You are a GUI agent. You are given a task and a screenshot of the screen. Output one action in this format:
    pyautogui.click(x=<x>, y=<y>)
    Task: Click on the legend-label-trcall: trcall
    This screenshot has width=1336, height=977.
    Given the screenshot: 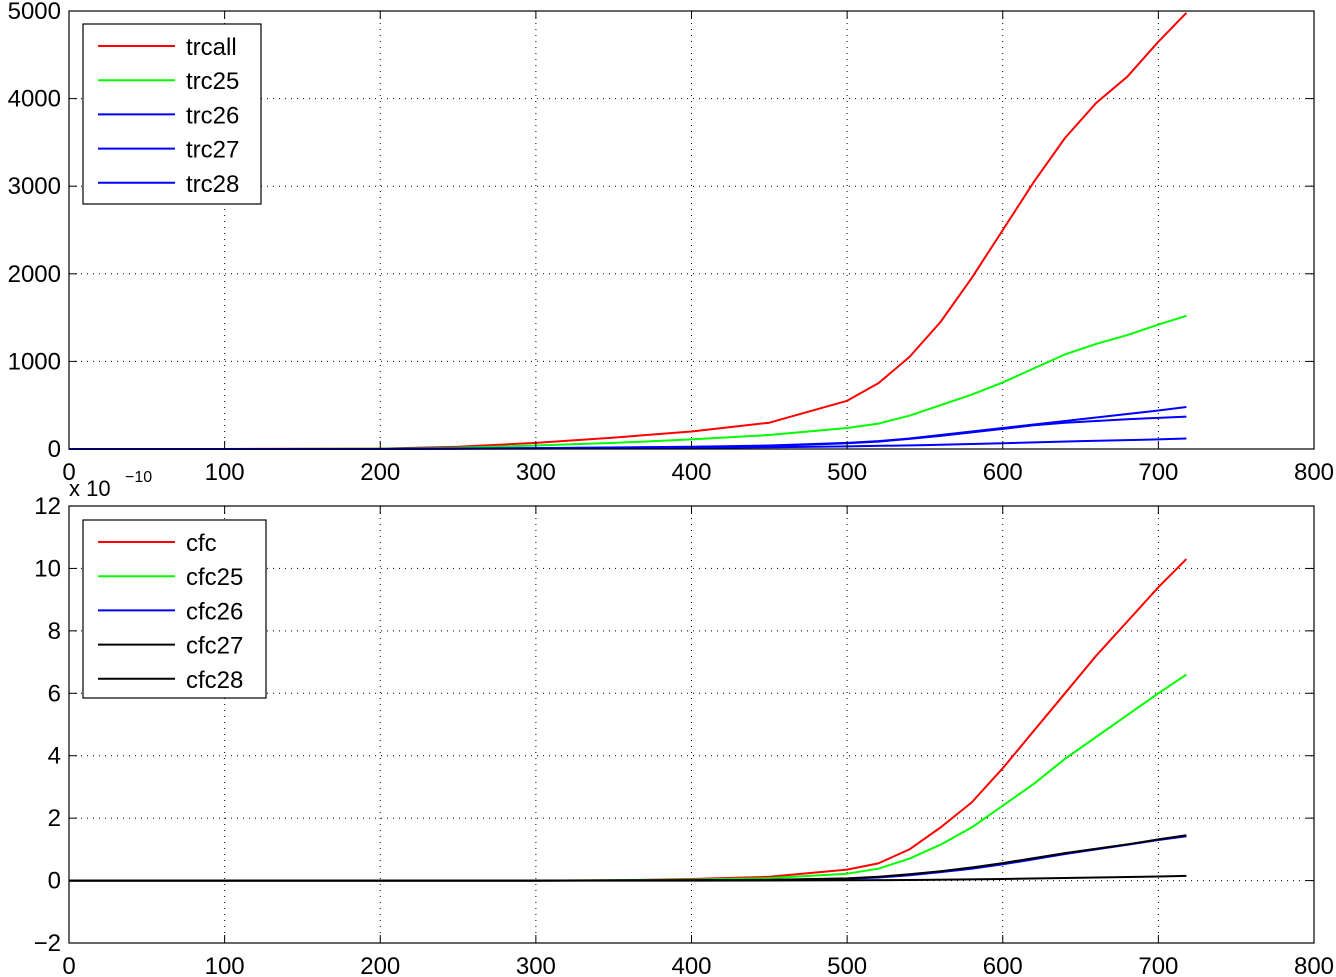 What is the action you would take?
    pyautogui.click(x=211, y=47)
    